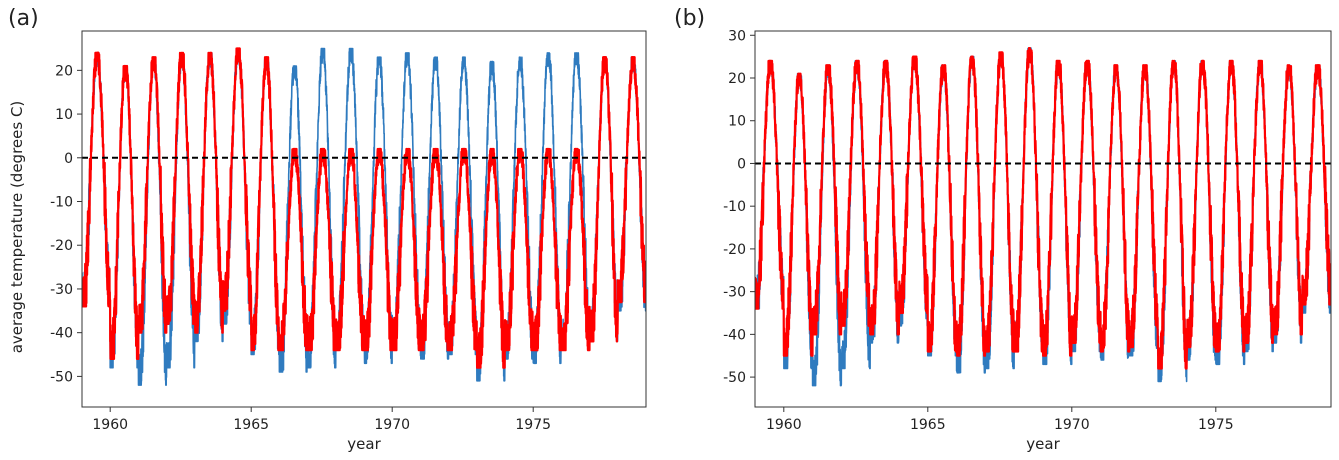 The width and height of the screenshot is (1339, 460). Describe the element at coordinates (23, 18) in the screenshot. I see `panel-a-label: (a)` at that location.